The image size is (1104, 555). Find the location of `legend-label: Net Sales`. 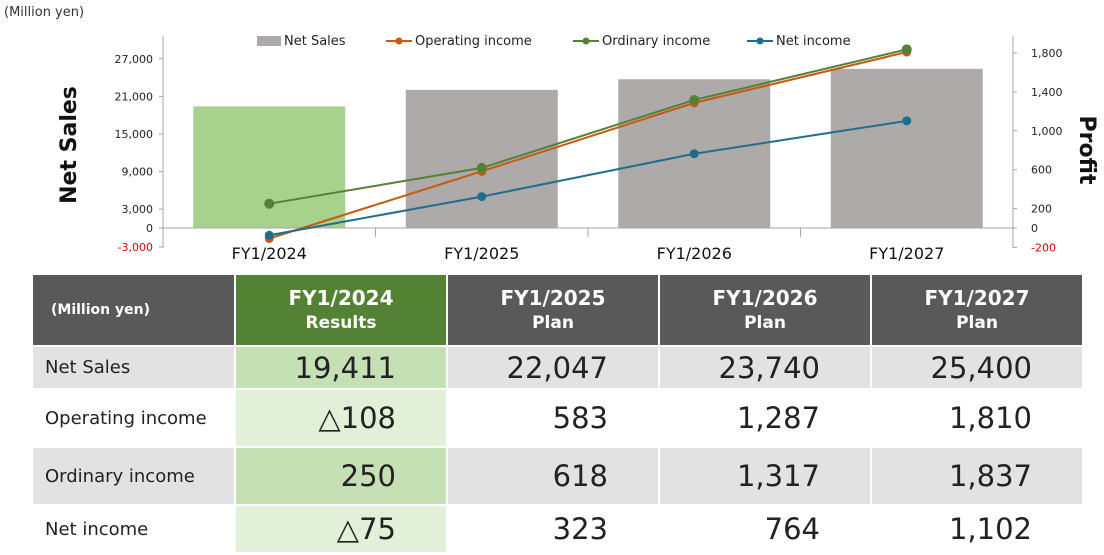

legend-label: Net Sales is located at coordinates (315, 41).